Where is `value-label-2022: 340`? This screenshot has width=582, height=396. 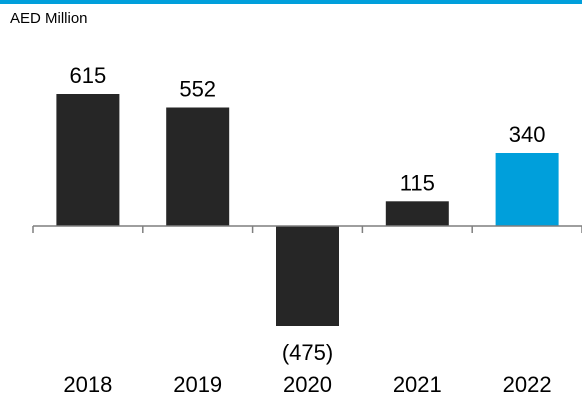 value-label-2022: 340 is located at coordinates (527, 134).